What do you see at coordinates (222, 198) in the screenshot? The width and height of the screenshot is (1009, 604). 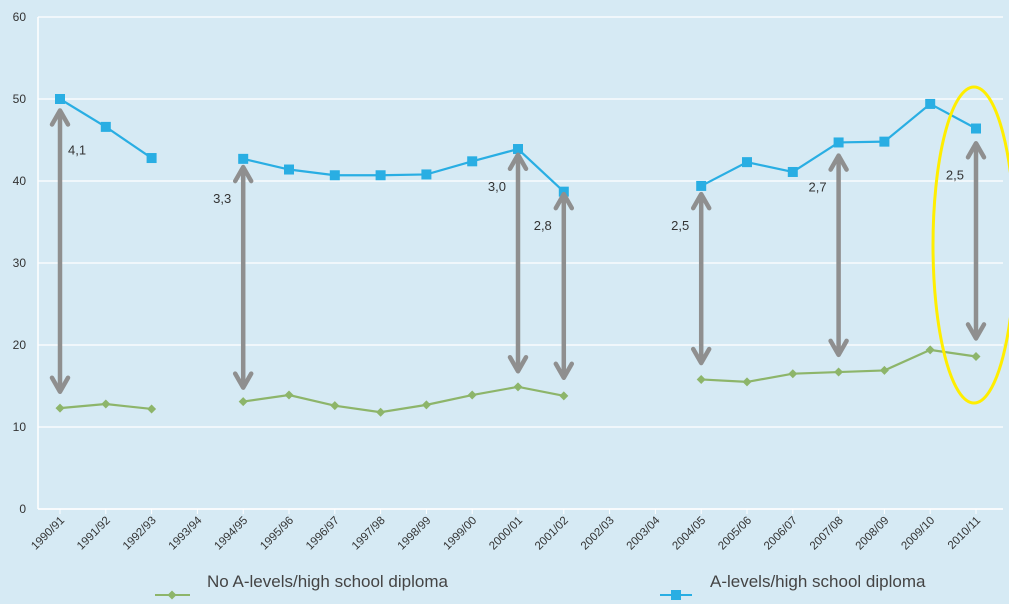 I see `ratio-label: 3,3` at bounding box center [222, 198].